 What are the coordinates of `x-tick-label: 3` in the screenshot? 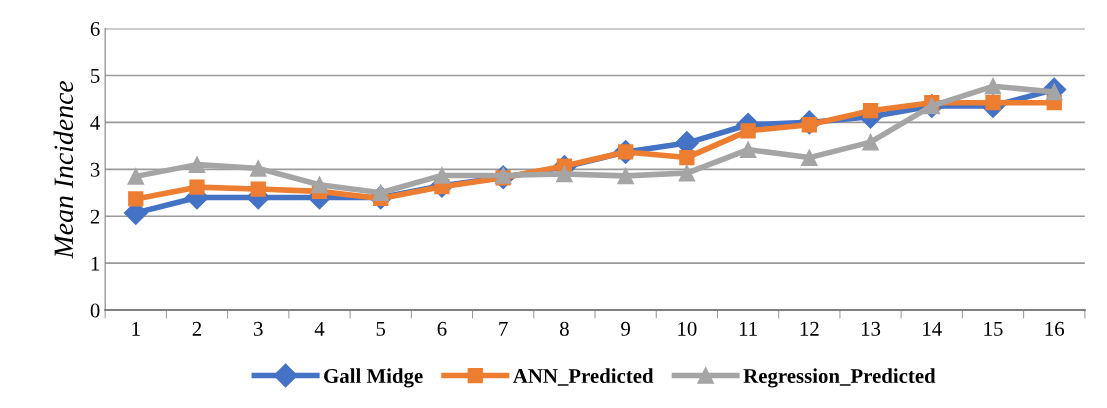 It's located at (258, 328).